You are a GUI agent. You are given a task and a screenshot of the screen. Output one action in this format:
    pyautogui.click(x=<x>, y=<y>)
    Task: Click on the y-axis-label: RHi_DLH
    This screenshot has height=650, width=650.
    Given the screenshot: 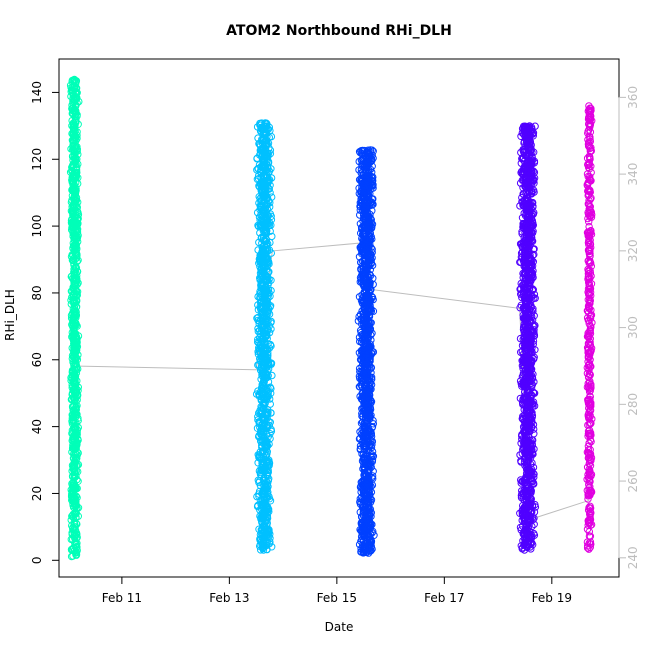 What is the action you would take?
    pyautogui.click(x=10, y=315)
    